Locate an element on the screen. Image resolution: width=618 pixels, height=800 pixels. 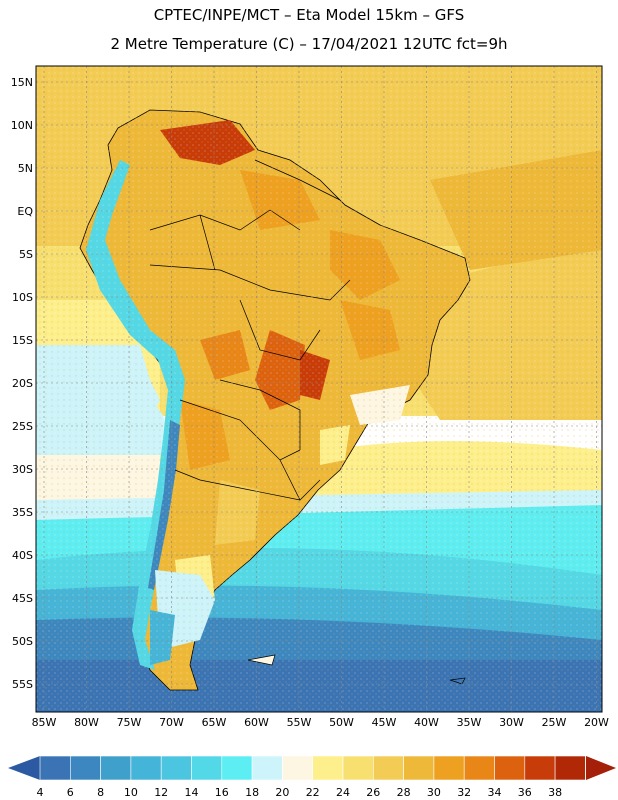
lat-label: 5S is located at coordinates (26, 254).